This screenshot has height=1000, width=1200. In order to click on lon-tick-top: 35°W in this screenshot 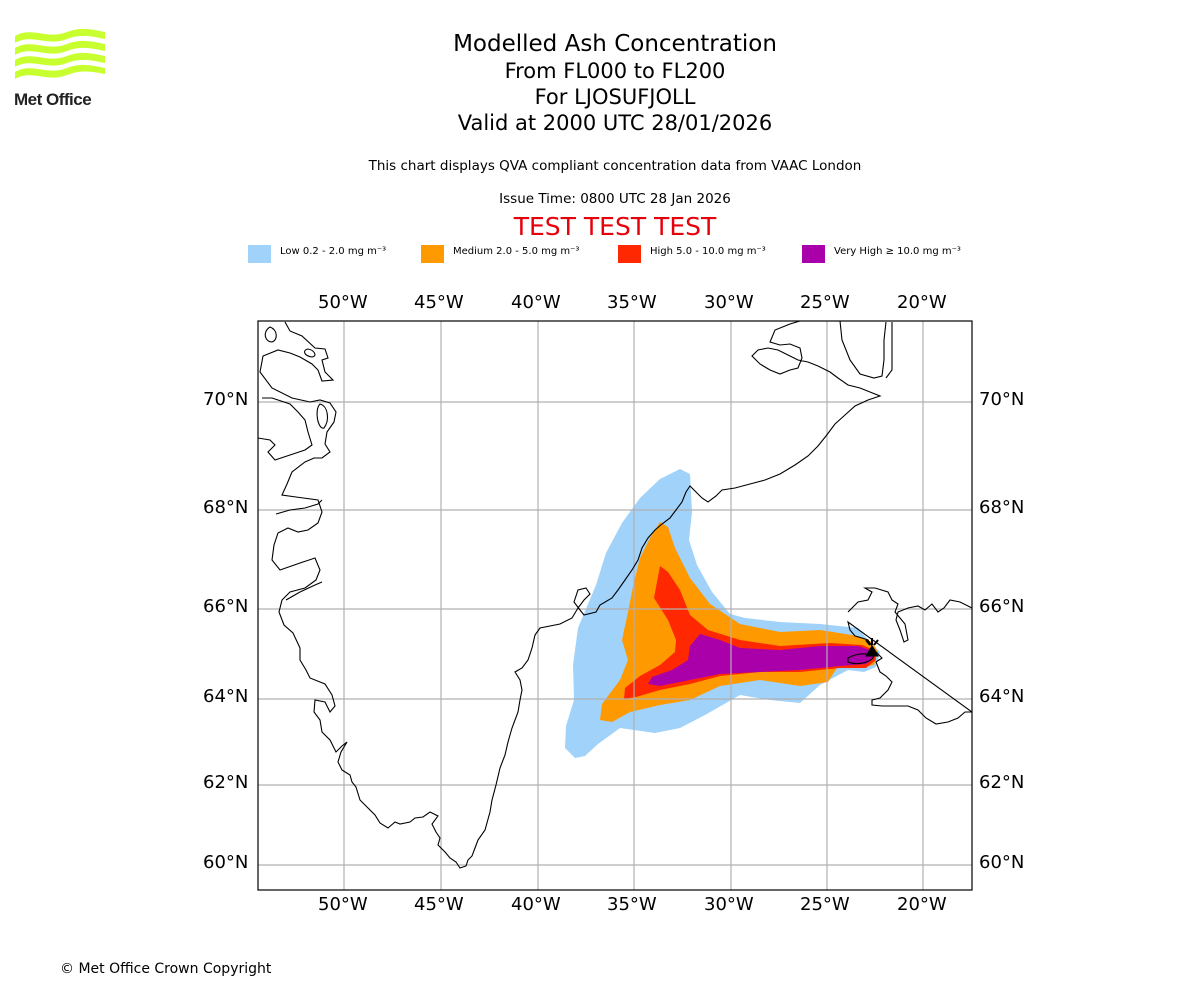, I will do `click(632, 302)`.